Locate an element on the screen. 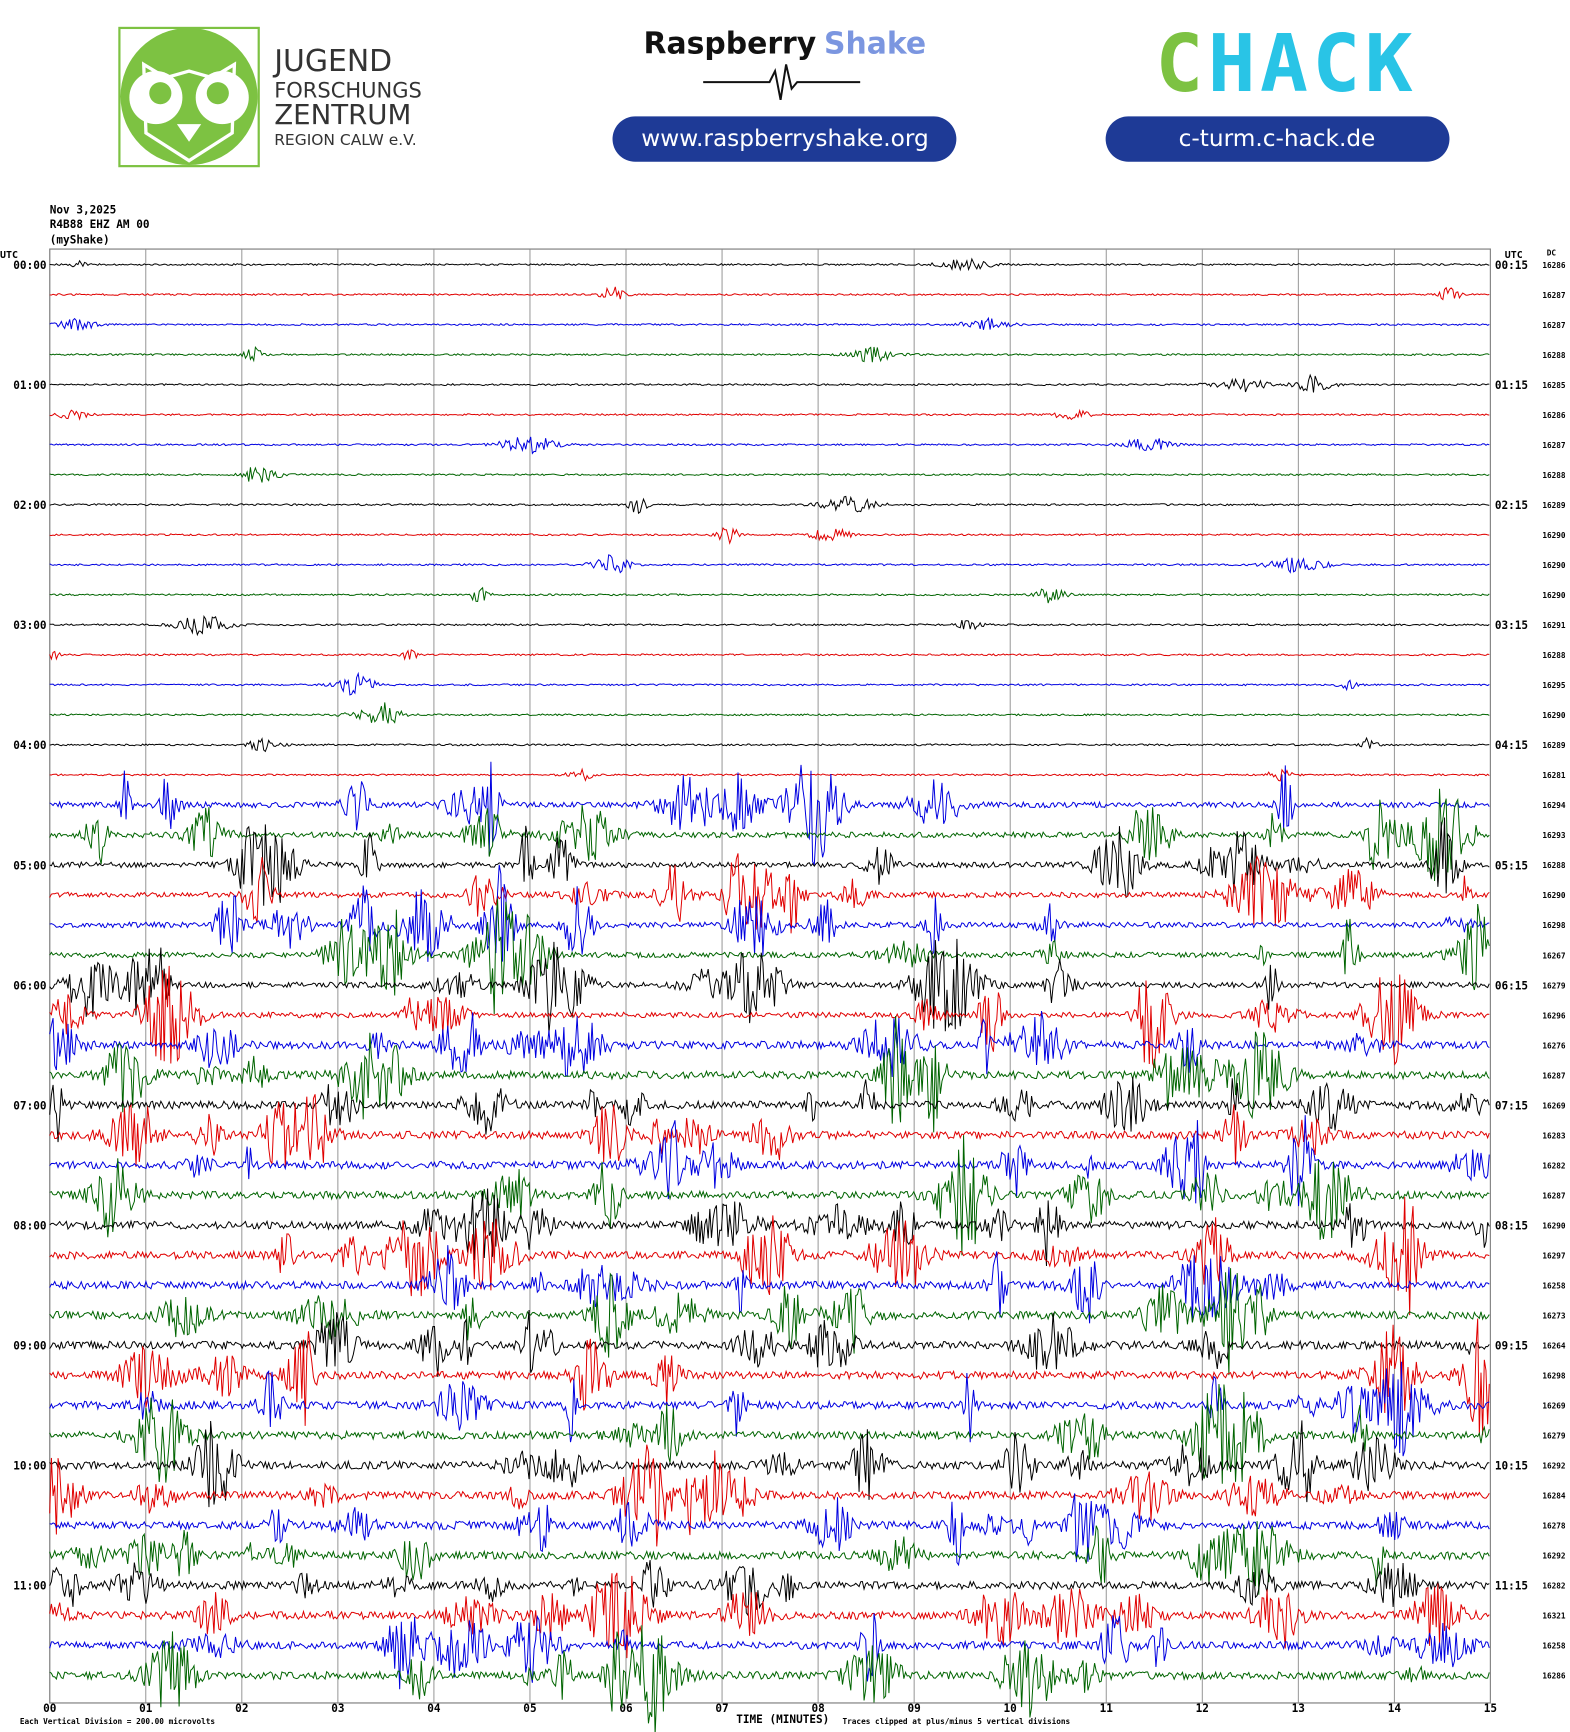 Image resolution: width=1570 pixels, height=1732 pixels. dc-value: 16264 is located at coordinates (1554, 1345).